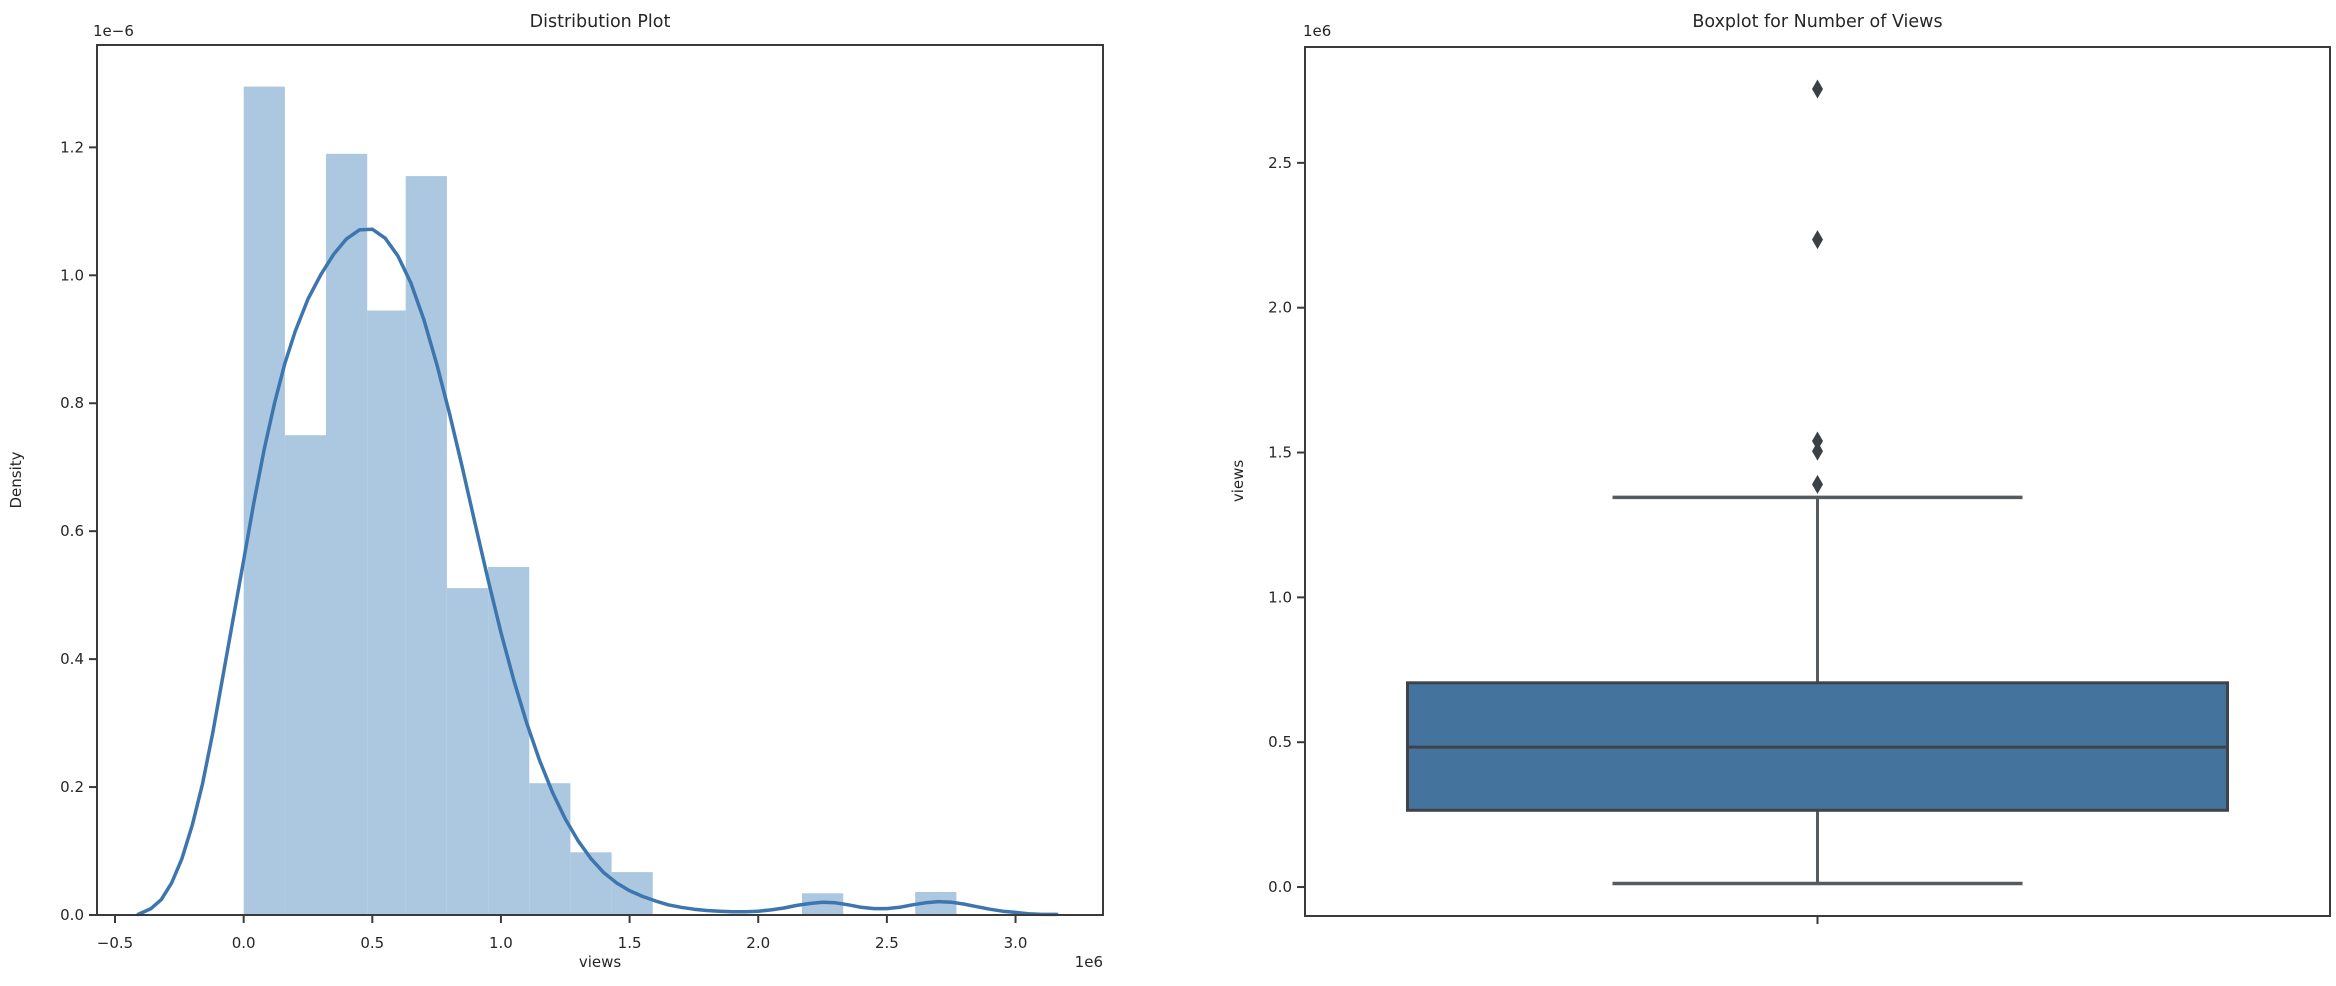  Describe the element at coordinates (1817, 690) in the screenshot. I see `box-and-whiskers` at that location.